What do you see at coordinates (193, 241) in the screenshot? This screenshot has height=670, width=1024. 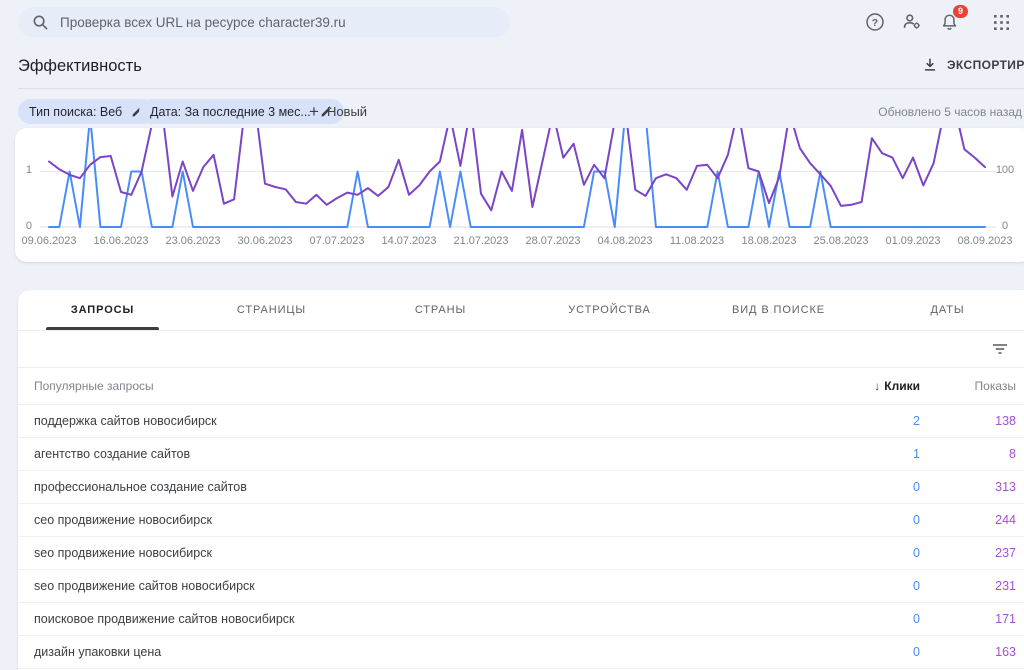 I see `x-axis-tick-label: 23.06.2023` at bounding box center [193, 241].